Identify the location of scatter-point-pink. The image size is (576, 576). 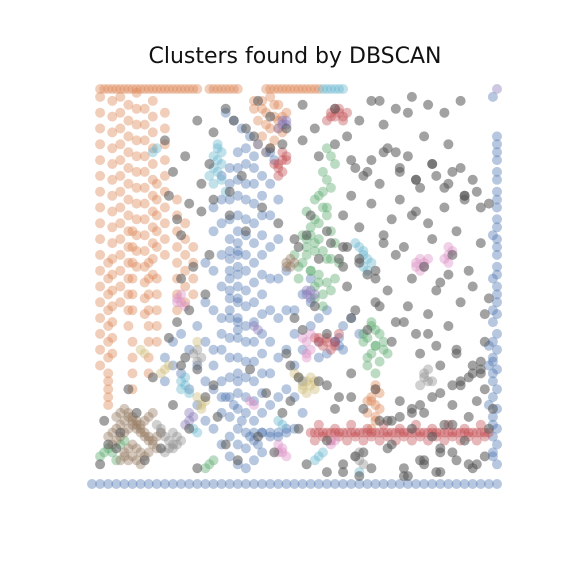
(250, 401).